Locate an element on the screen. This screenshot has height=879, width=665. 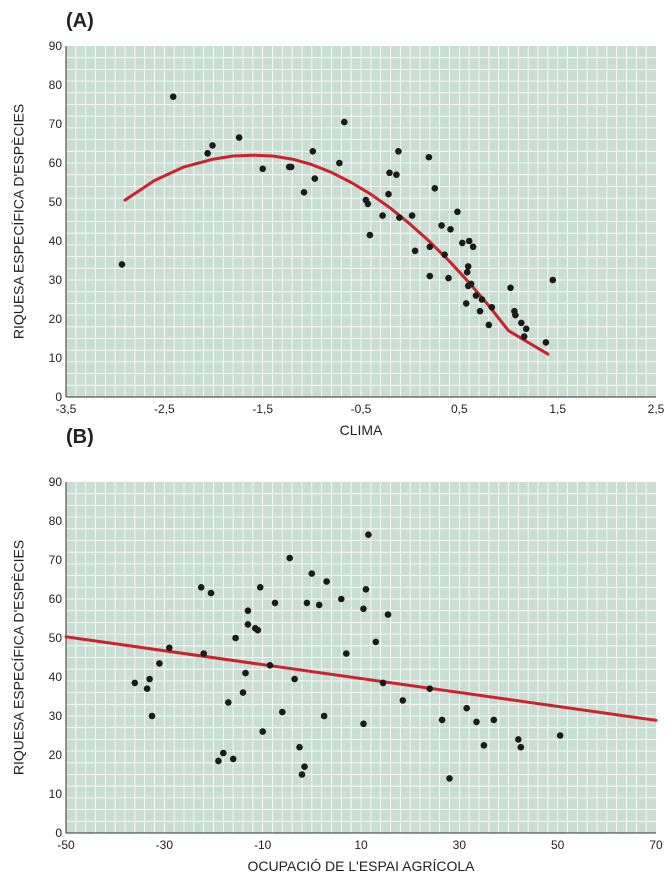
panel-a-x-tick-label: -0,5 is located at coordinates (361, 409).